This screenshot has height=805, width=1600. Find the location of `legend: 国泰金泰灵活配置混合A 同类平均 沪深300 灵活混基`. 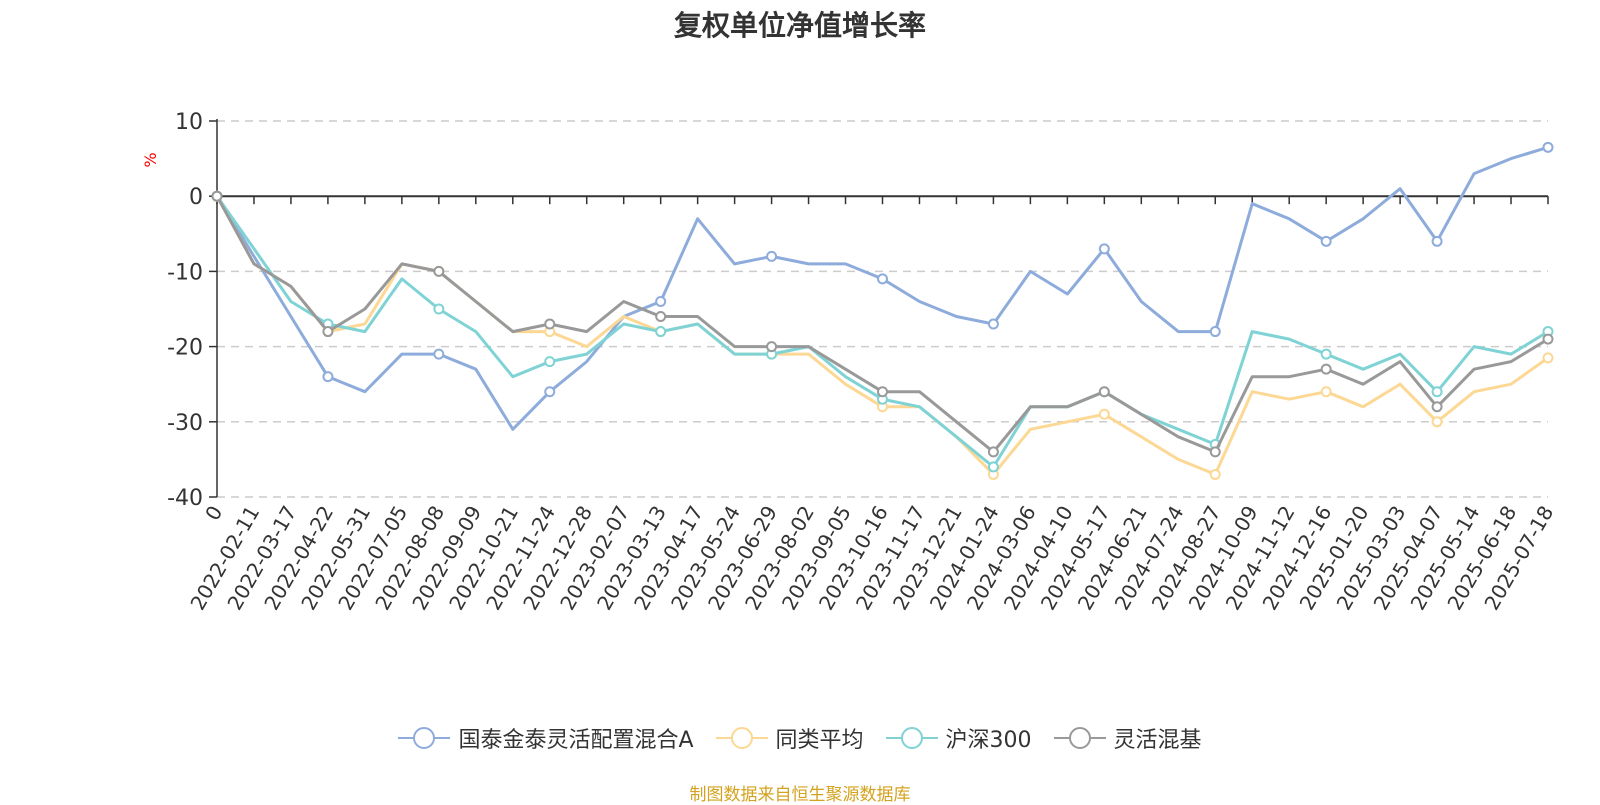

legend: 国泰金泰灵活配置混合A 同类平均 沪深300 灵活混基 is located at coordinates (800, 738).